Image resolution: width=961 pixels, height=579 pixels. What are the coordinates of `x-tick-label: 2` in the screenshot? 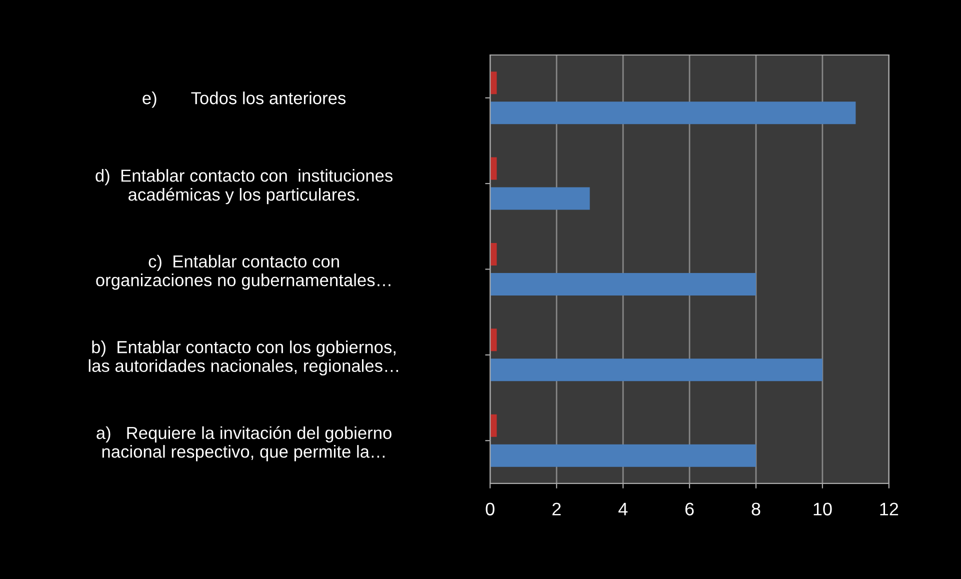 It's located at (556, 509).